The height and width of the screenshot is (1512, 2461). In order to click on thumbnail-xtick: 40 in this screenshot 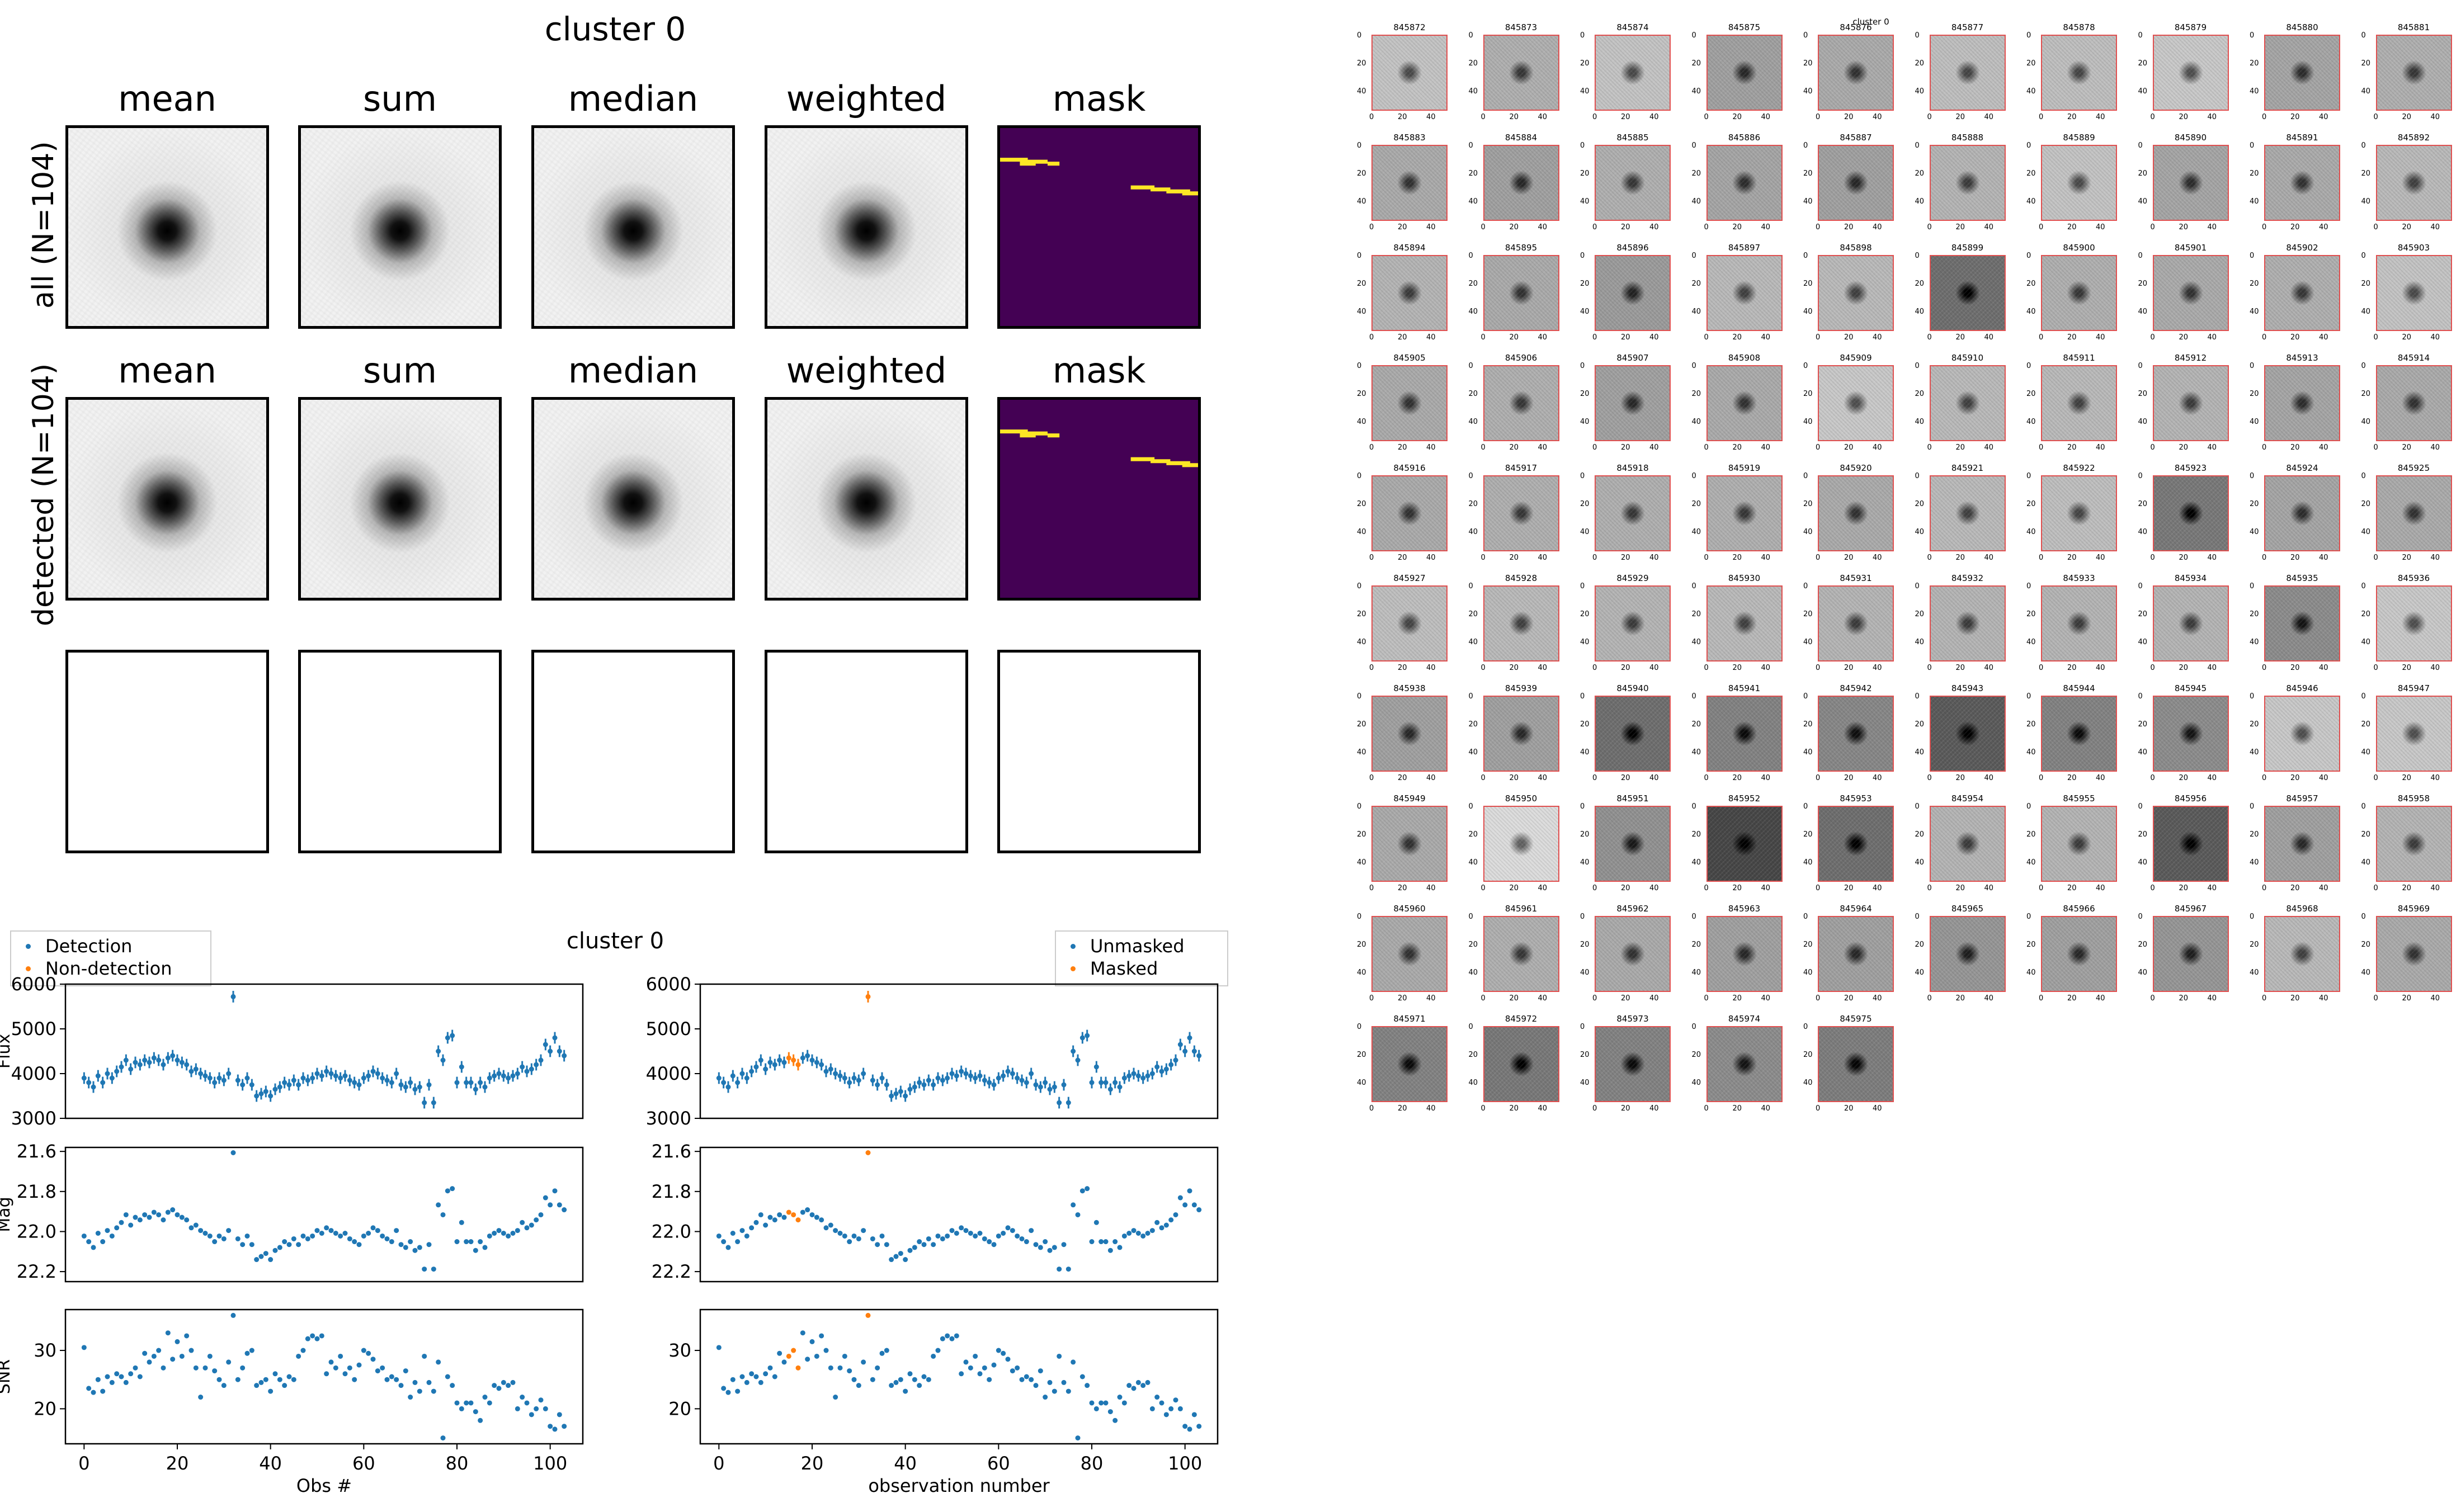, I will do `click(1431, 227)`.